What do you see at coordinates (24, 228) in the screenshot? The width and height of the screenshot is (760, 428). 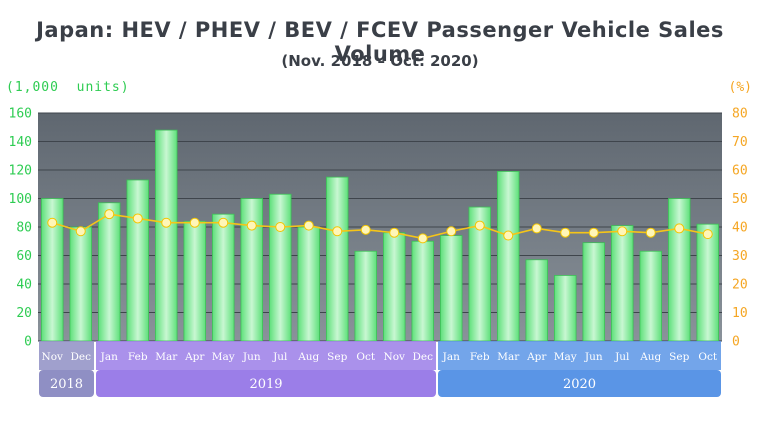 I see `left-tick-label: 80` at bounding box center [24, 228].